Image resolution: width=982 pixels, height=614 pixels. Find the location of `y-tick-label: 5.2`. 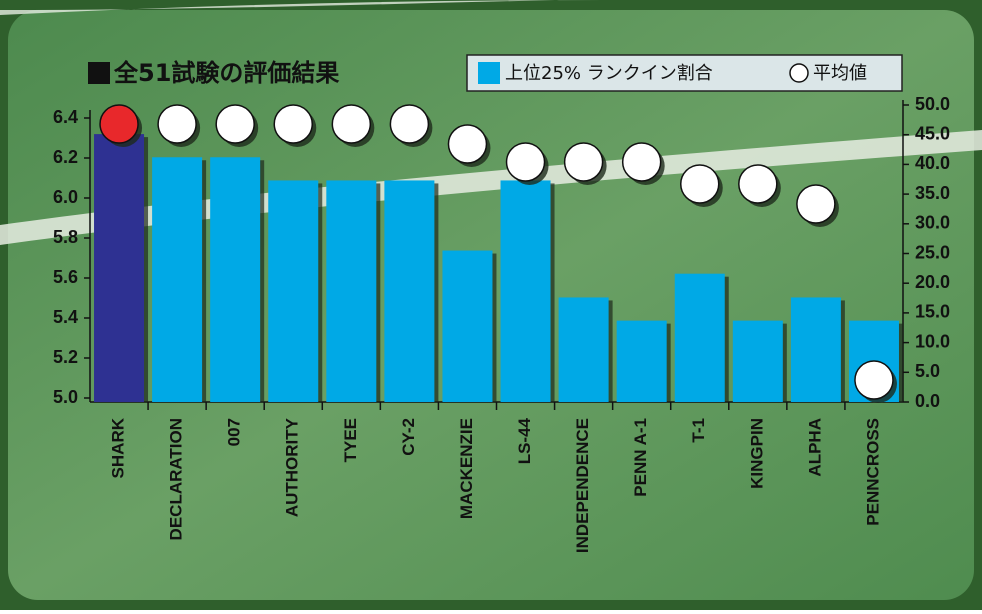

y-tick-label: 5.2 is located at coordinates (65, 357).